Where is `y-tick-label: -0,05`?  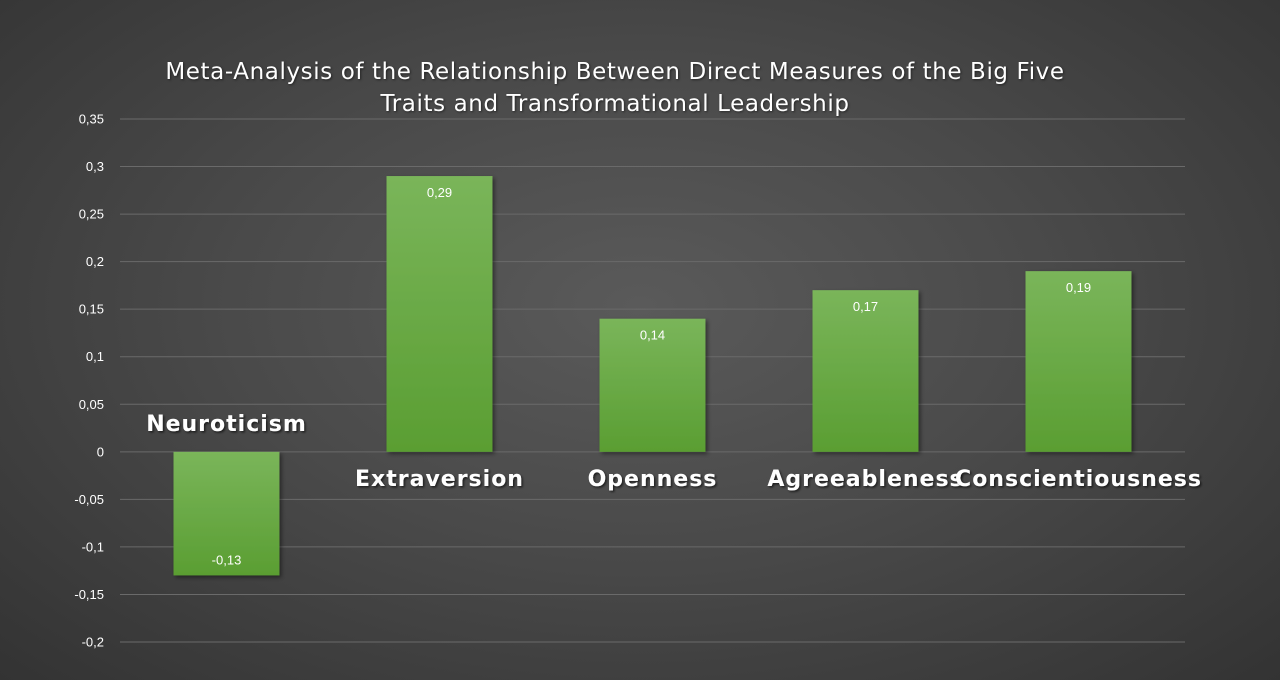
y-tick-label: -0,05 is located at coordinates (89, 499).